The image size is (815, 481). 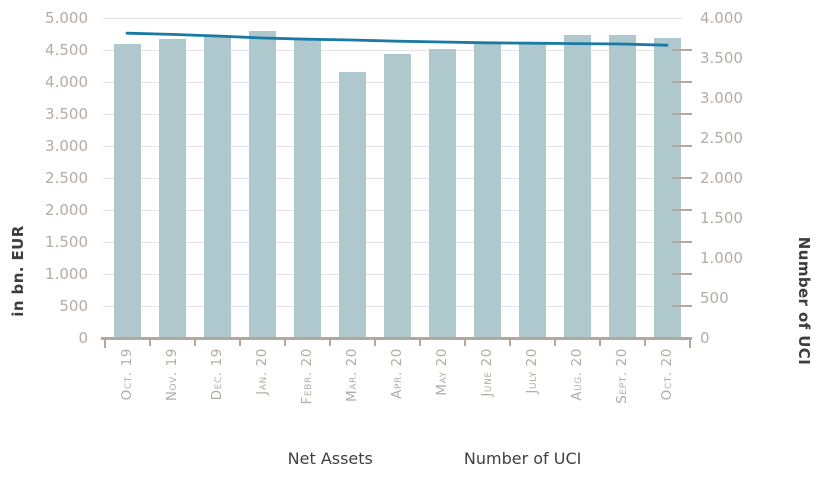 I want to click on y-axis-label-left: 1.500, so click(x=66, y=242).